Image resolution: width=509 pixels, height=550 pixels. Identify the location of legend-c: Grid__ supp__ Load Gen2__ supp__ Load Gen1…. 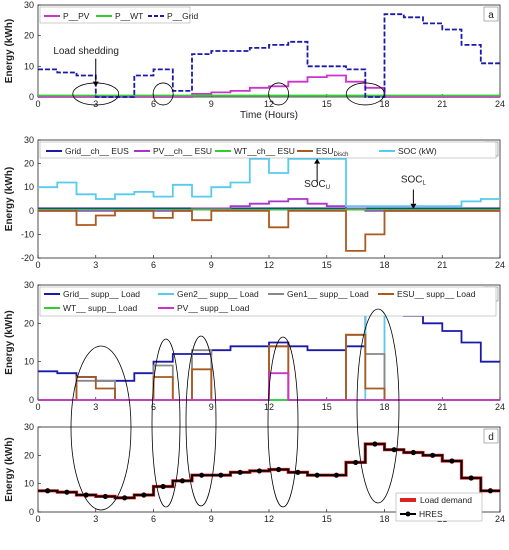
(268, 301).